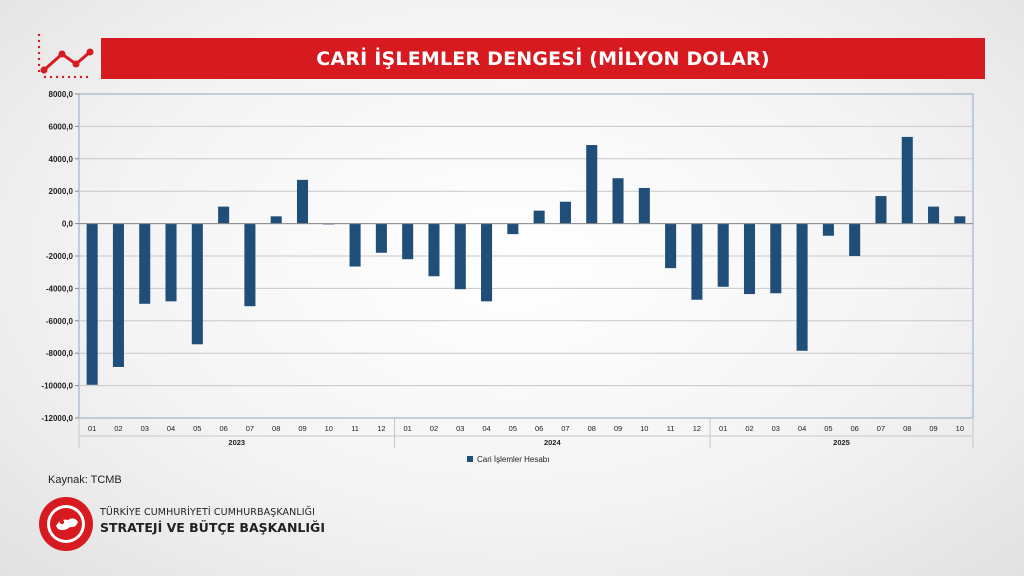  Describe the element at coordinates (66, 524) in the screenshot. I see `seal-logo-icon` at that location.